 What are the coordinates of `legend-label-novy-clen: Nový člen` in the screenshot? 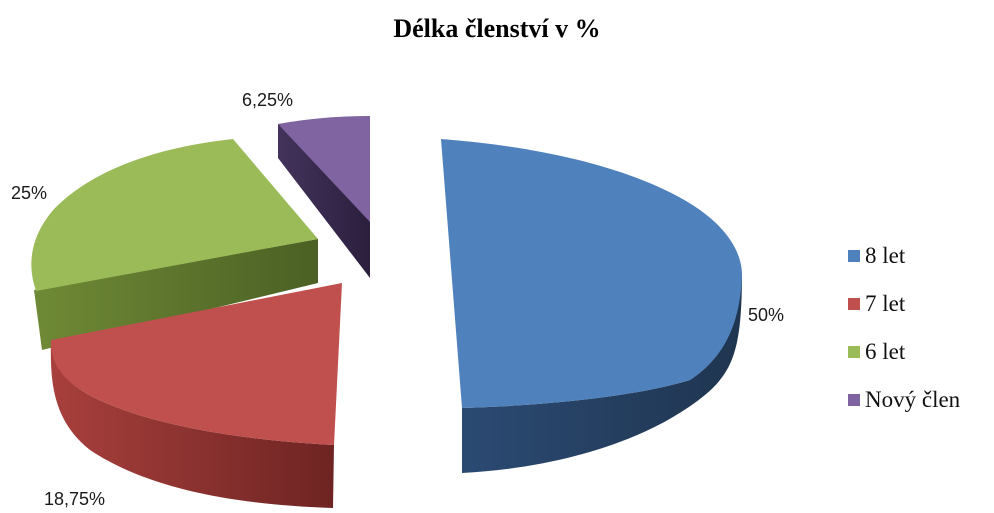 It's located at (913, 399).